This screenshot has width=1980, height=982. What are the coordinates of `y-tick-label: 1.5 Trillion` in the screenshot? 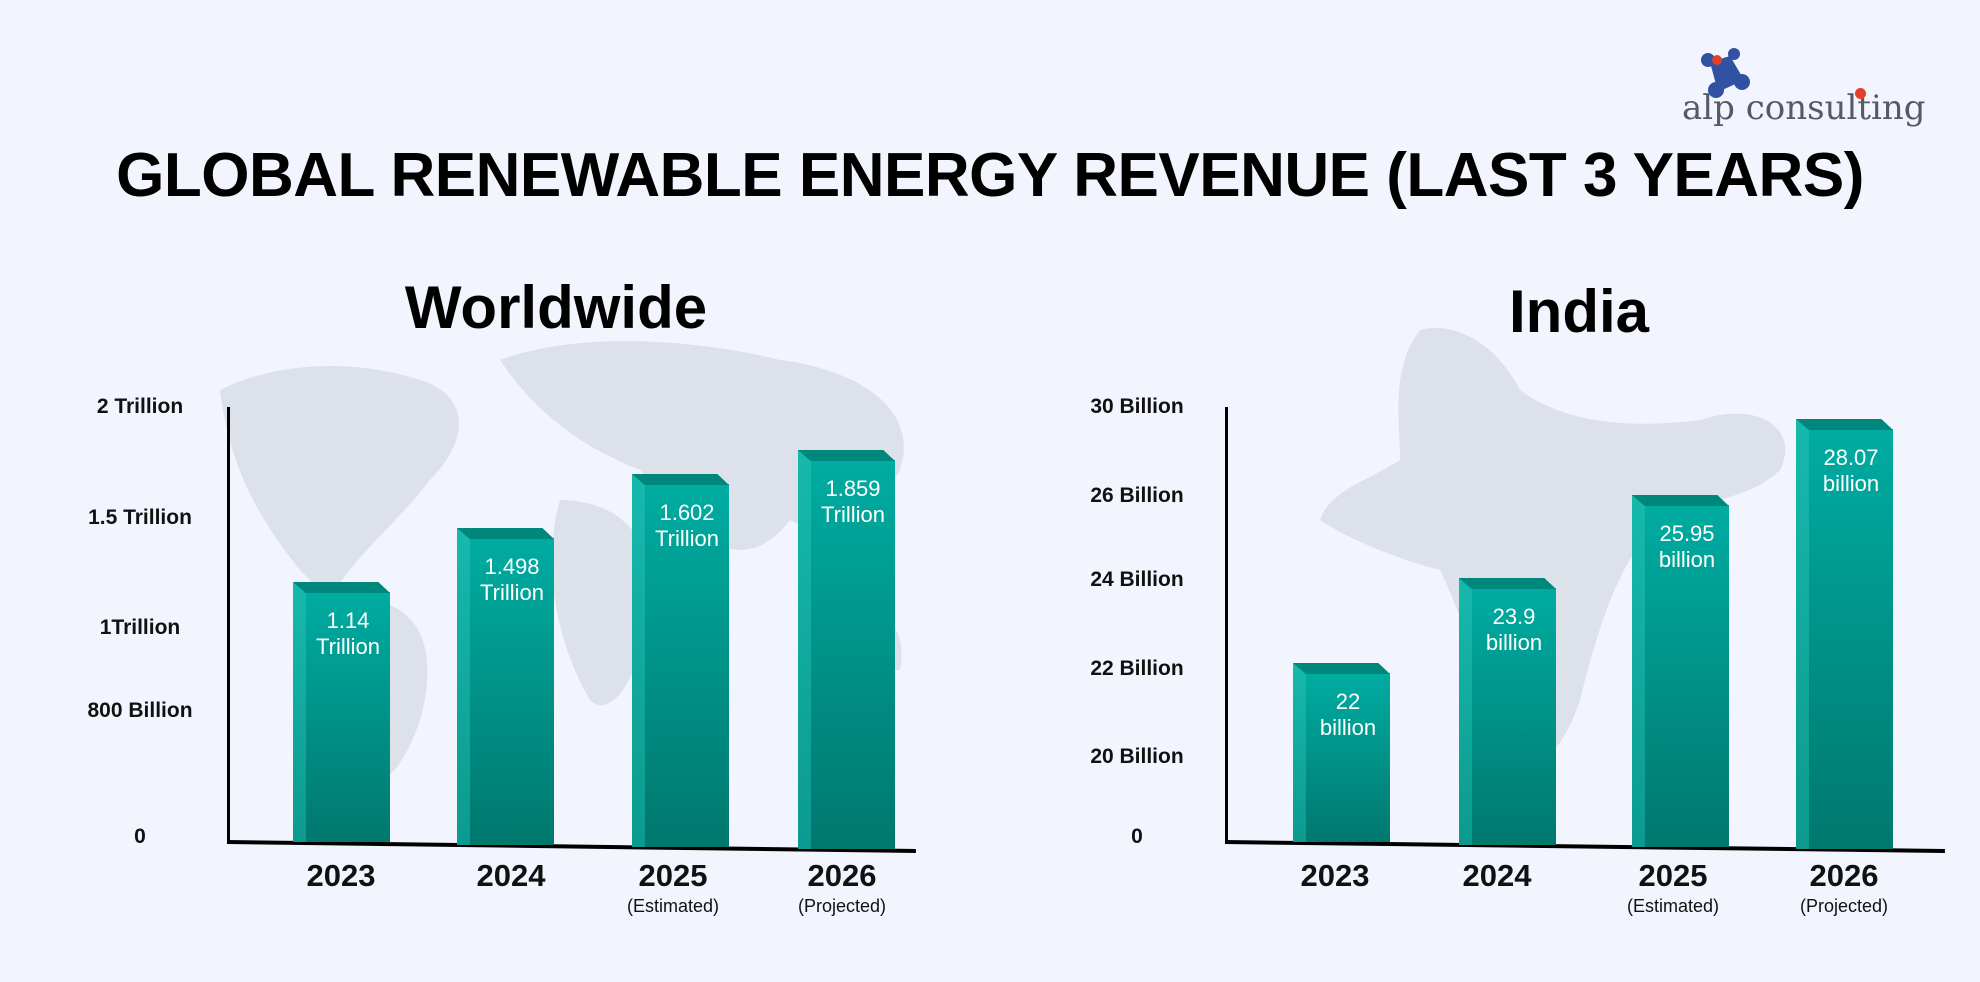 It's located at (140, 517).